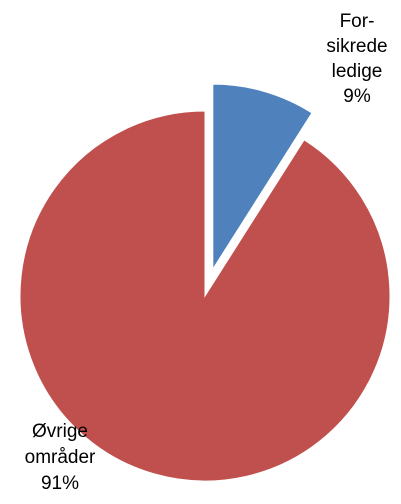  Describe the element at coordinates (357, 96) in the screenshot. I see `pie-slice-value-label: 9%` at that location.